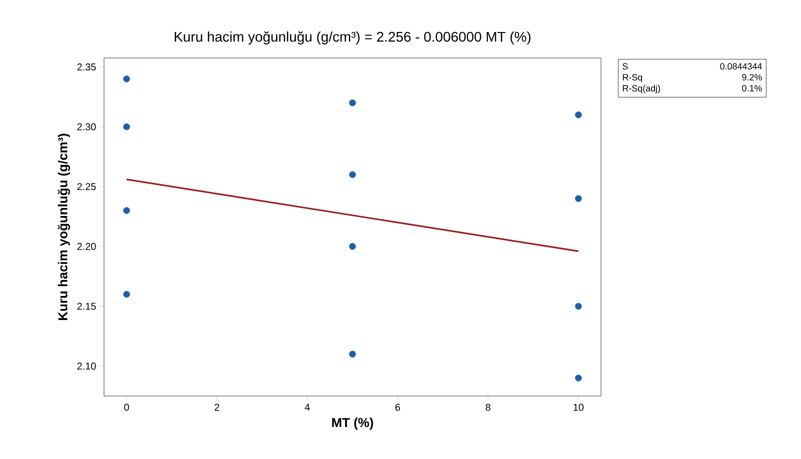 This screenshot has width=801, height=459. What do you see at coordinates (126, 407) in the screenshot?
I see `x-tick-label: 0` at bounding box center [126, 407].